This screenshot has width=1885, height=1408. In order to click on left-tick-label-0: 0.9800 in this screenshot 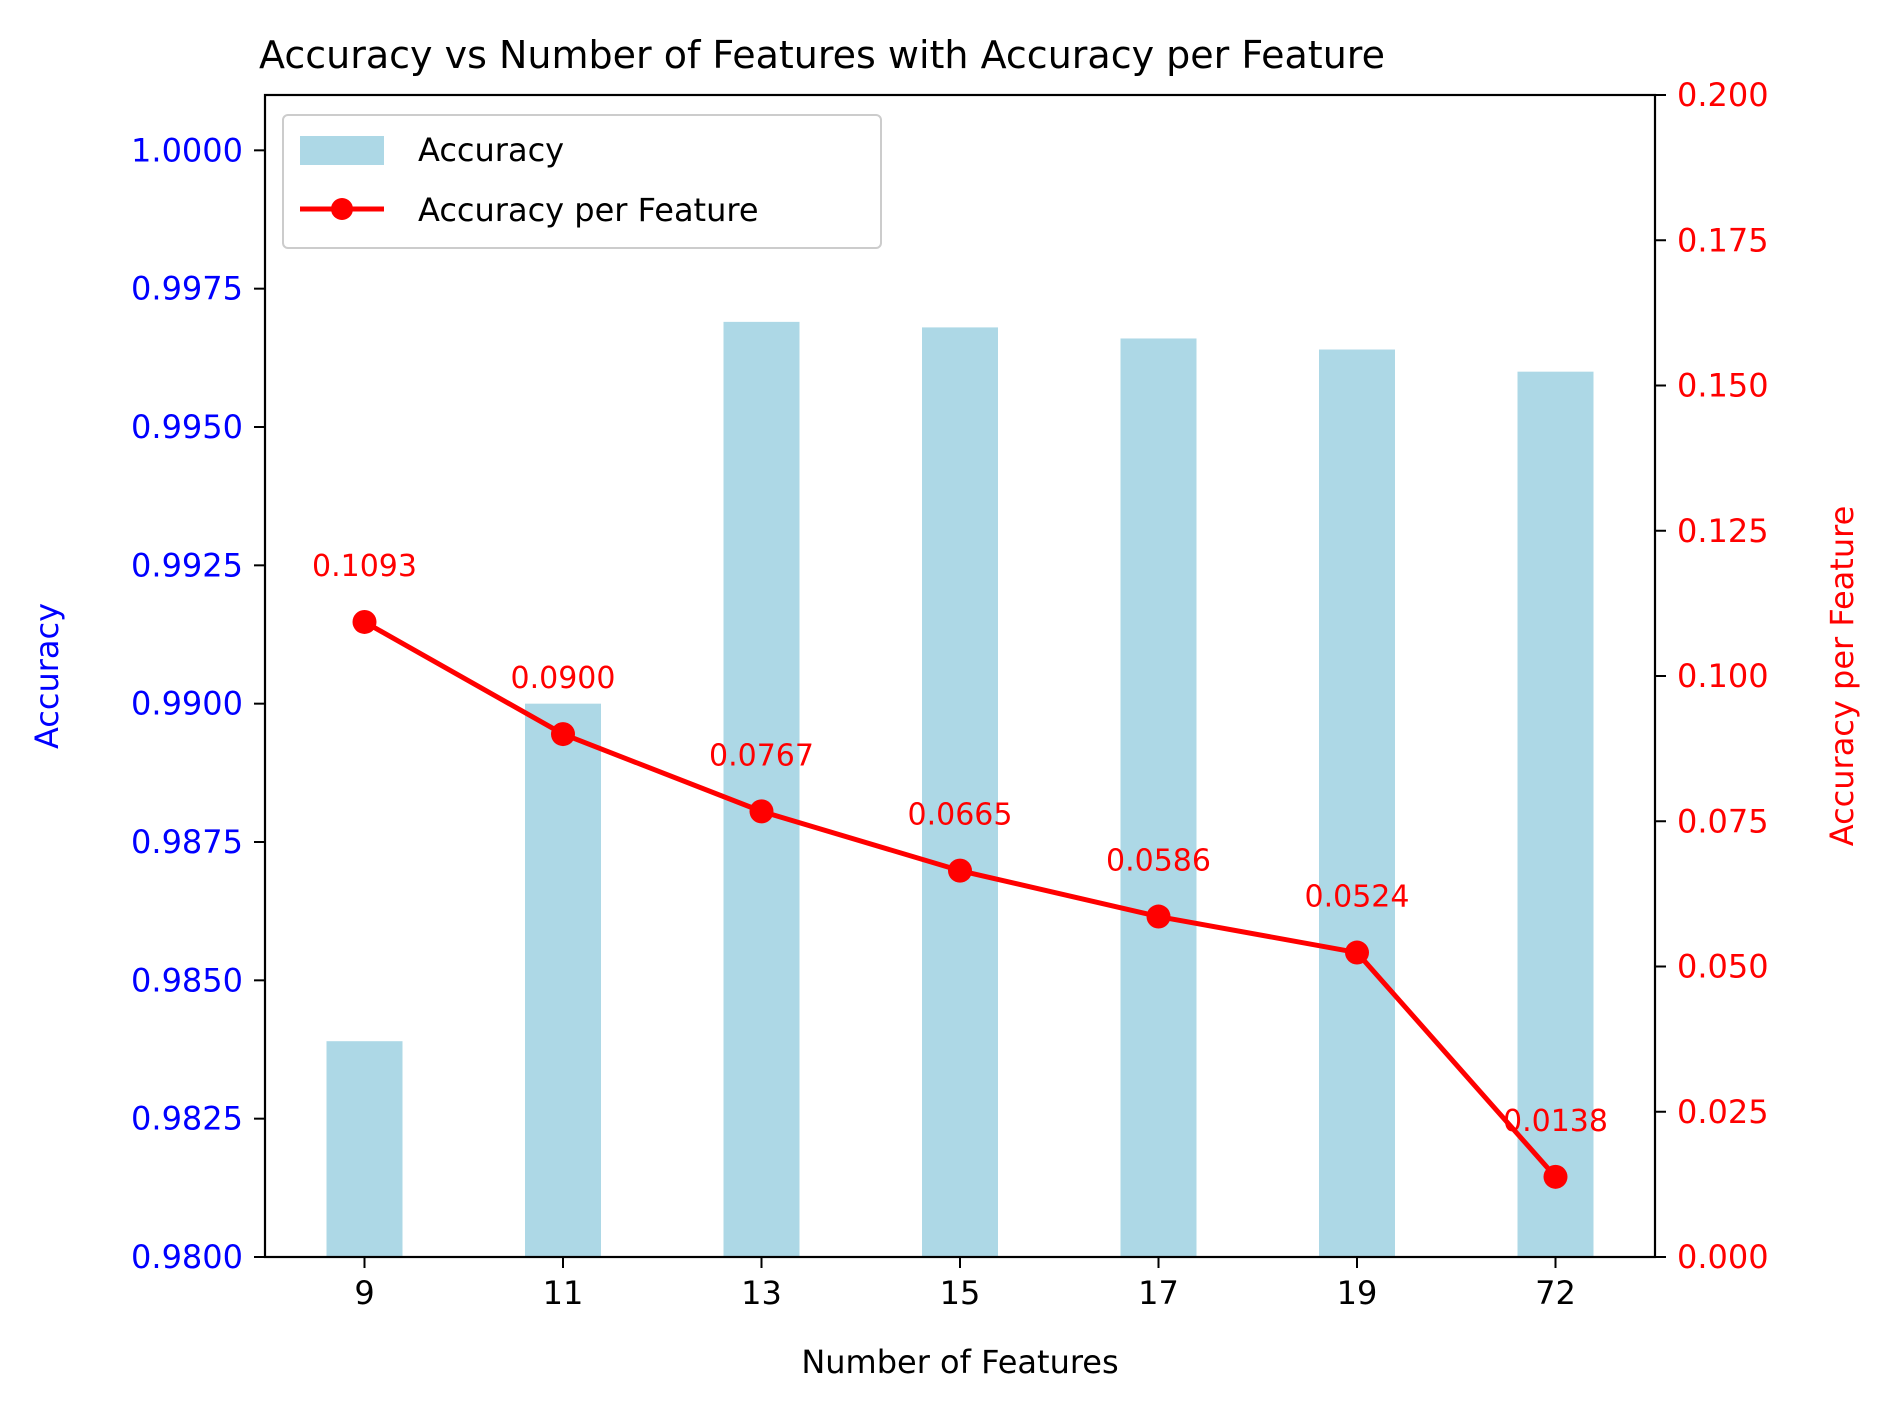, I will do `click(187, 1257)`.